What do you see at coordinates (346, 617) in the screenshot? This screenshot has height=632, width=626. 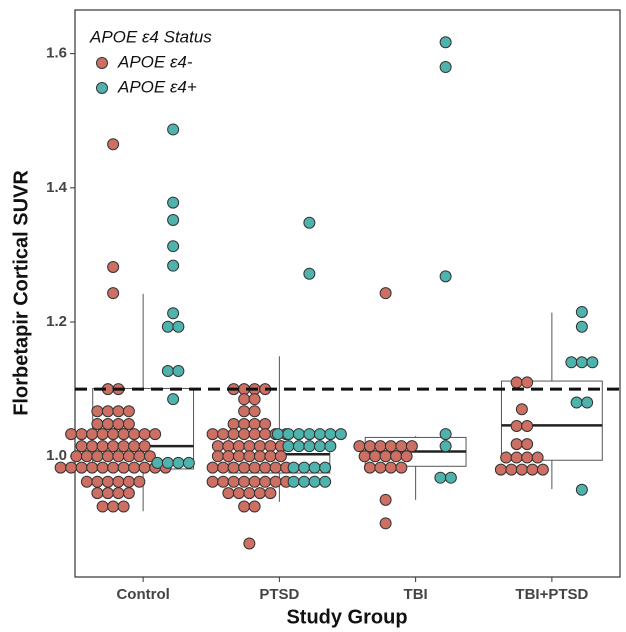 I see `x-axis-title: Study Group` at bounding box center [346, 617].